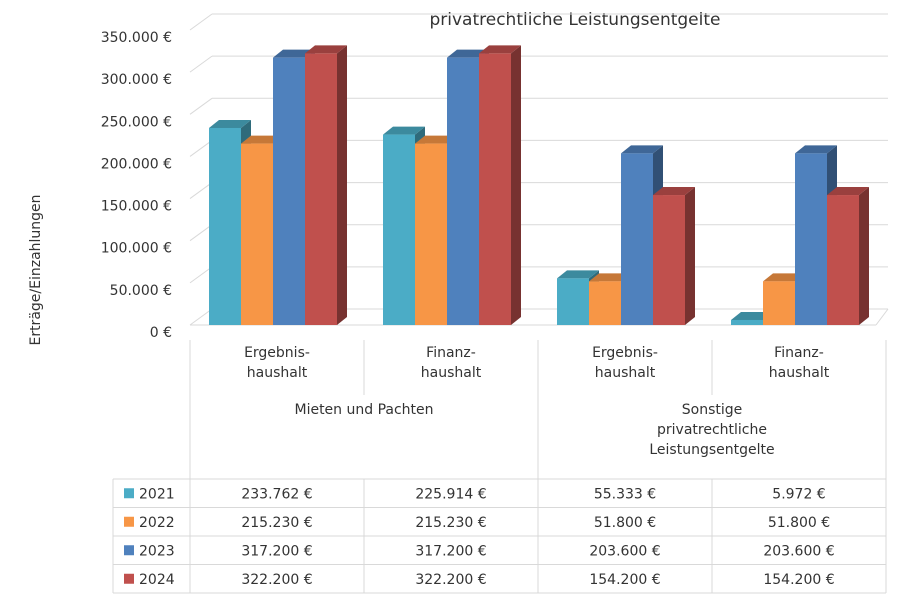  Describe the element at coordinates (136, 38) in the screenshot. I see `y-tick-label: 350.000 €` at that location.